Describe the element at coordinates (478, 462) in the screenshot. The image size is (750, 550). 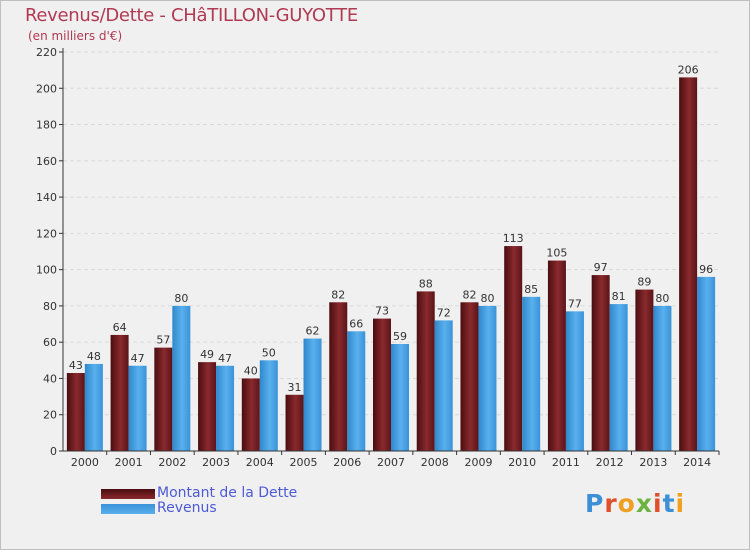
I see `x-tick-label: 2009` at that location.